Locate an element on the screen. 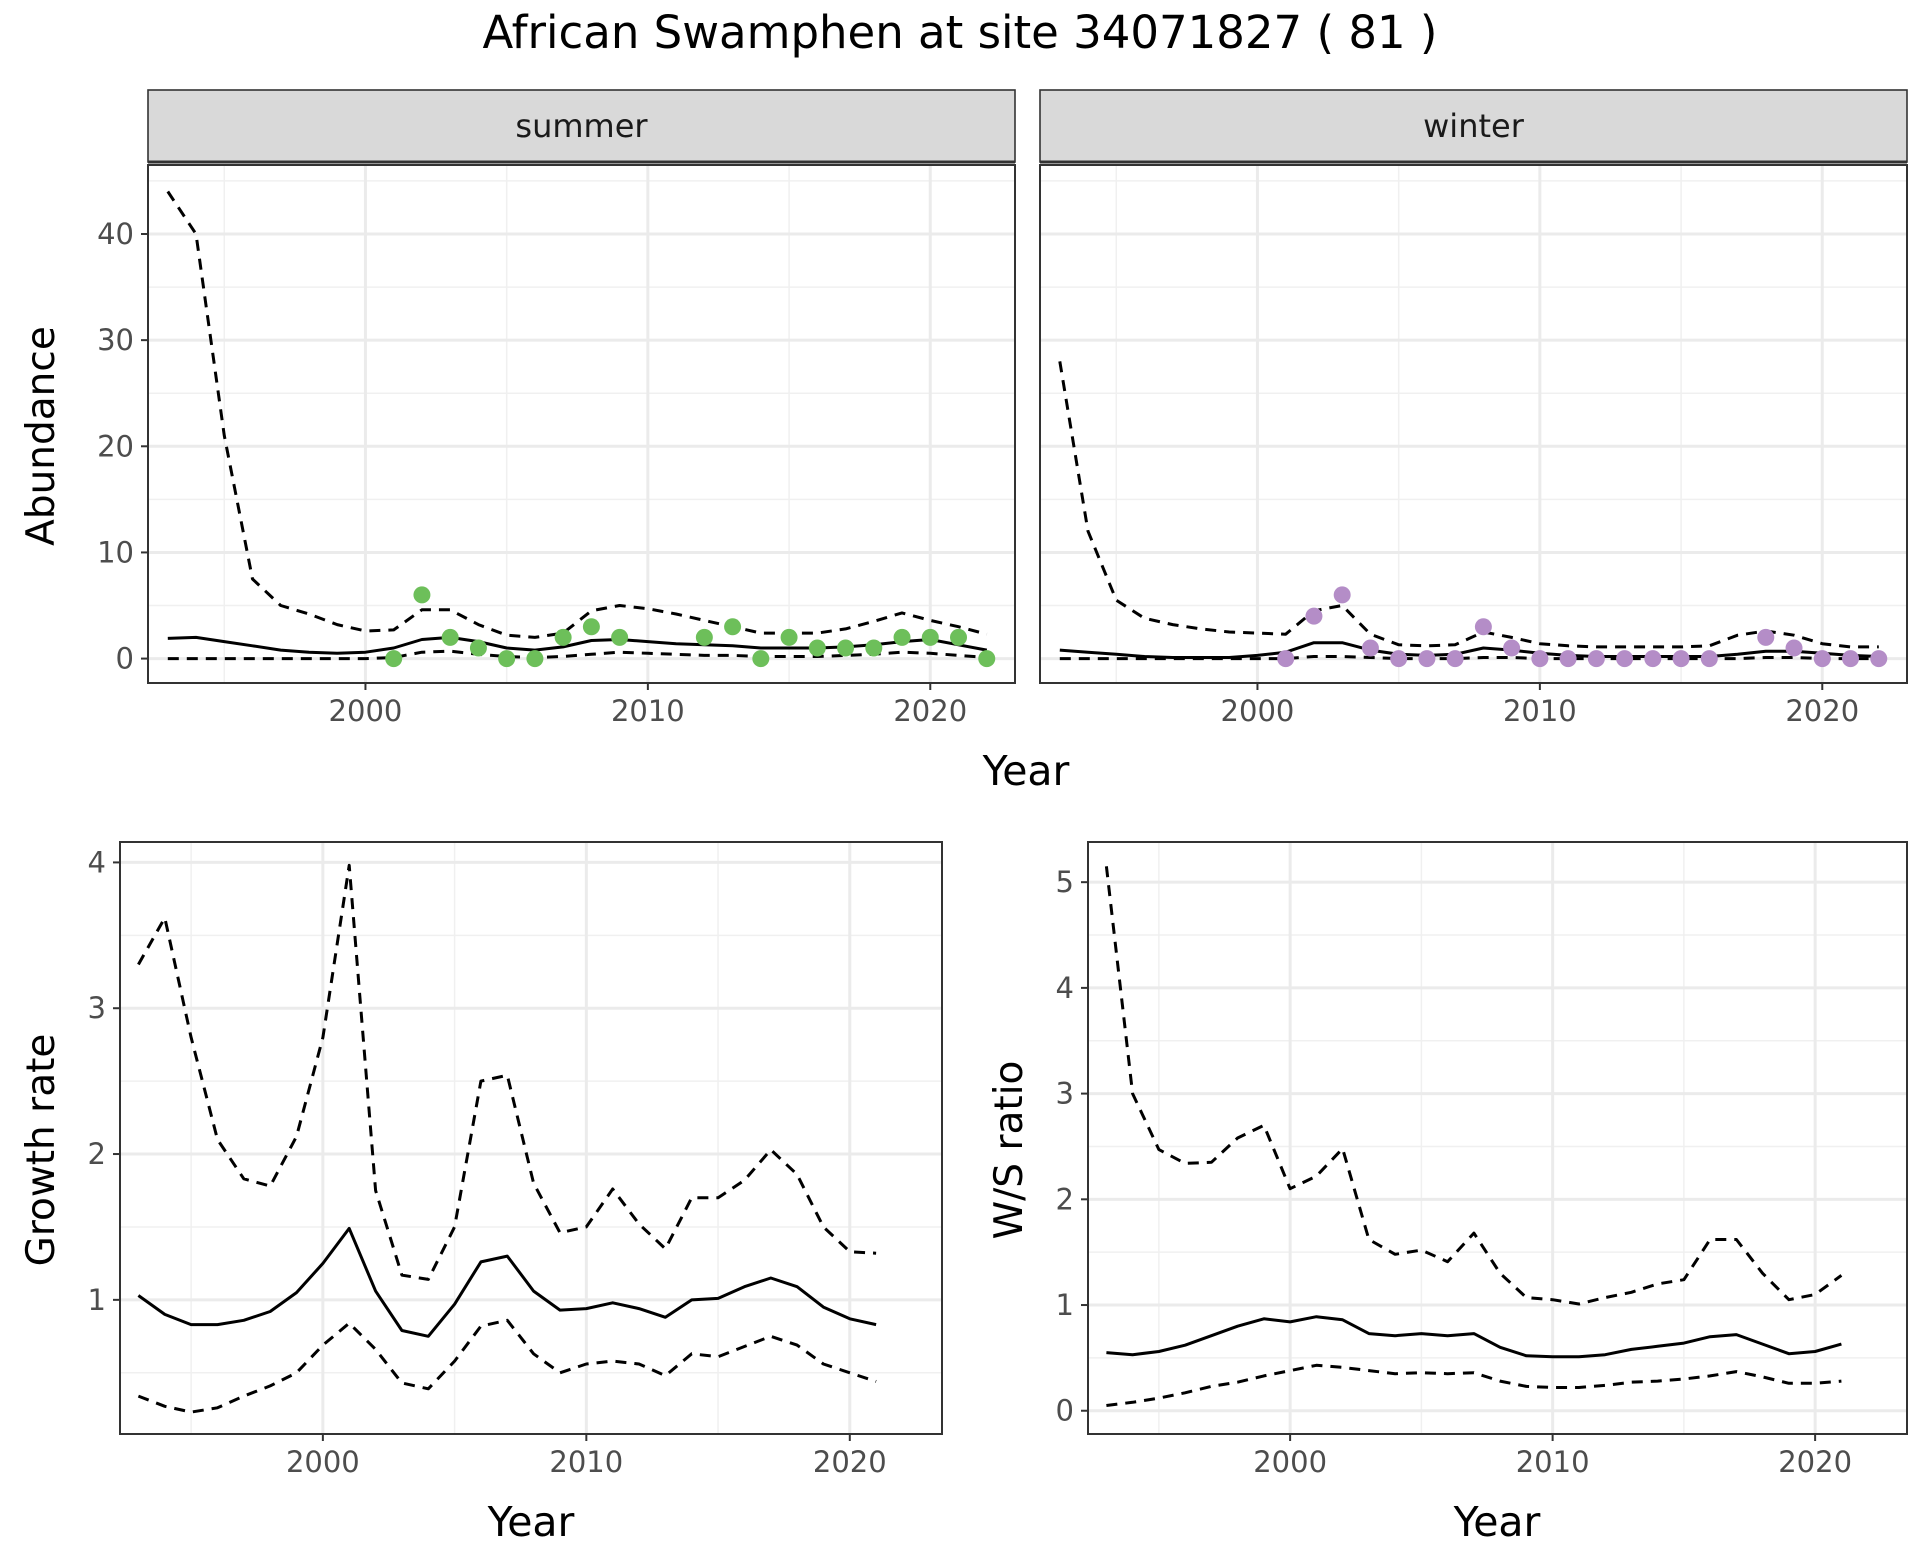 The width and height of the screenshot is (1920, 1560). strip-background is located at coordinates (1473, 126).